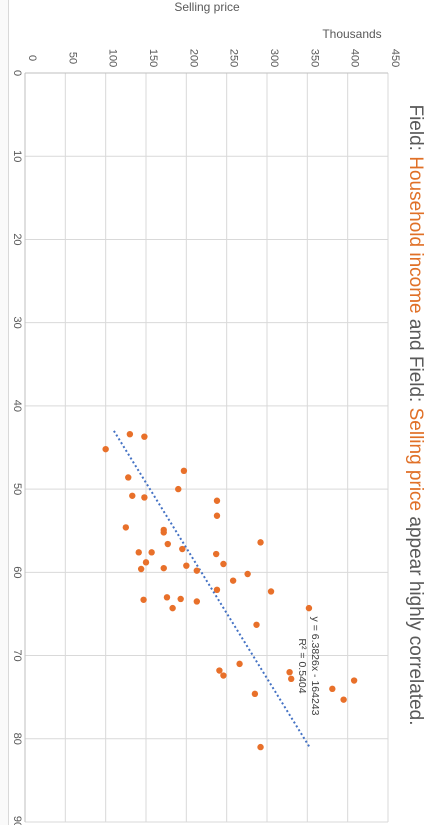 The width and height of the screenshot is (437, 825). I want to click on trendline-equation-text: y = 6.3826x - 164243, so click(315, 666).